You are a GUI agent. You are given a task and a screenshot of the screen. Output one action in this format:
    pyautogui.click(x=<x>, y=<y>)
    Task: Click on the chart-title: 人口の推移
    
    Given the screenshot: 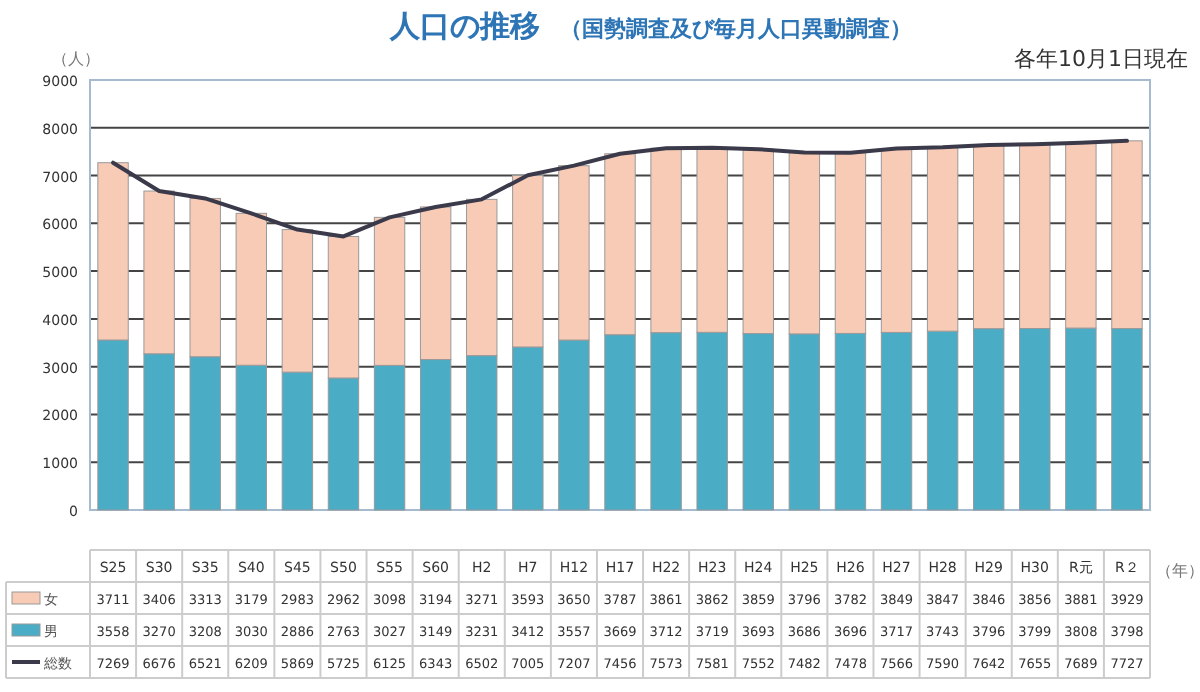 What is the action you would take?
    pyautogui.click(x=464, y=26)
    